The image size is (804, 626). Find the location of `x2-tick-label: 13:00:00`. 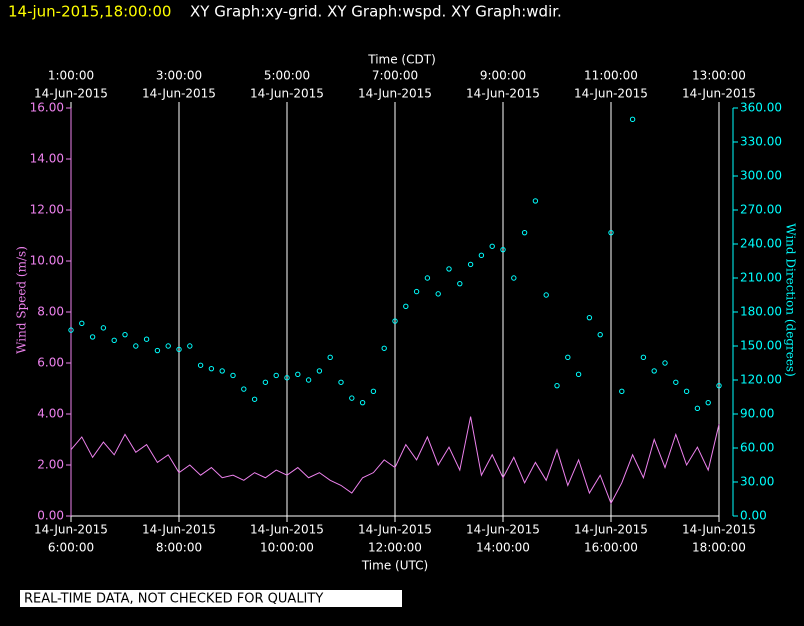

x2-tick-label: 13:00:00 is located at coordinates (719, 76).